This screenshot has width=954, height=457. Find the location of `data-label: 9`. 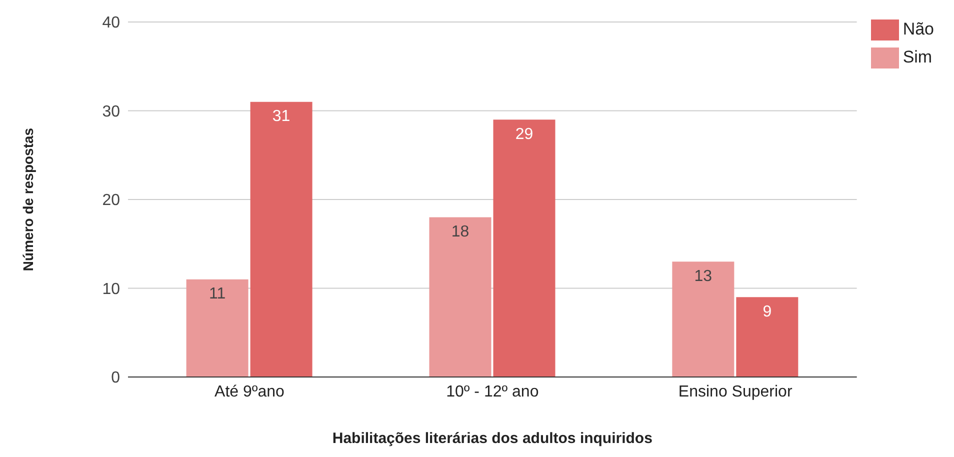

data-label: 9 is located at coordinates (767, 311).